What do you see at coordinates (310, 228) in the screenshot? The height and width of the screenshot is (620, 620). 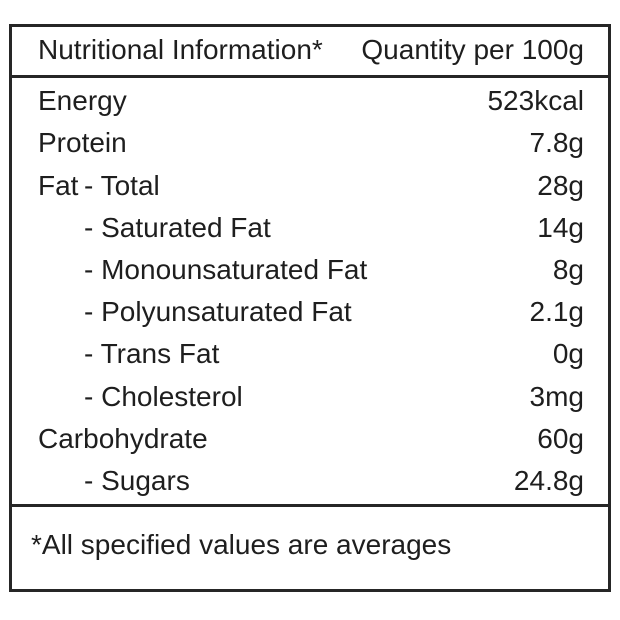 I see `table-row-saturated-fat: - Saturated Fat 14g` at bounding box center [310, 228].